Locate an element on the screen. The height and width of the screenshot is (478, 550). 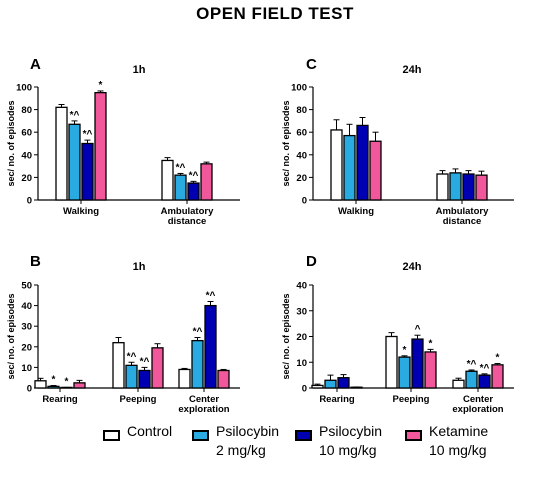
legend-label-psilocybin-2: Psilocybin 2 mg/kg is located at coordinates (248, 440).